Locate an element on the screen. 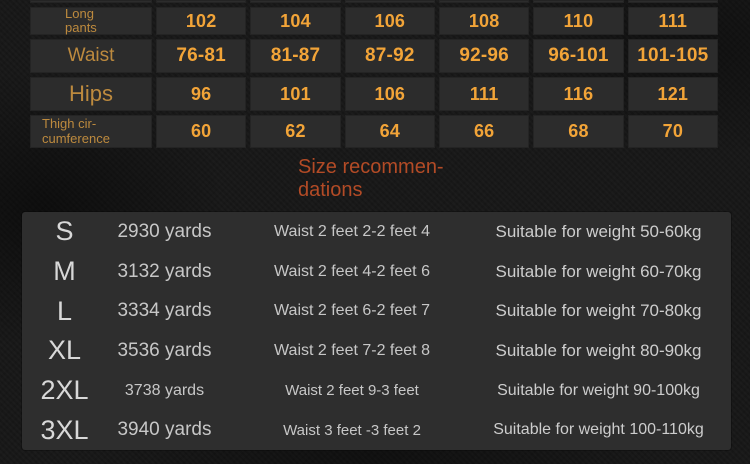 Image resolution: width=750 pixels, height=464 pixels. row-label: Waist is located at coordinates (91, 55).